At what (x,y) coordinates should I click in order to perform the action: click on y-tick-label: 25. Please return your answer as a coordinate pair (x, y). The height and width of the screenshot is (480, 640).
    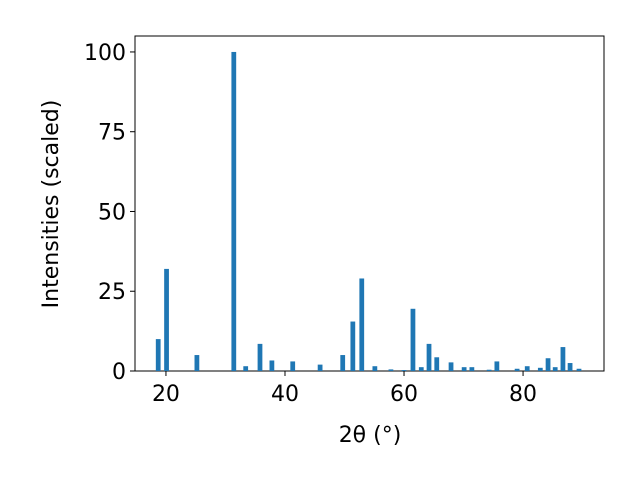
    Looking at the image, I should click on (112, 292).